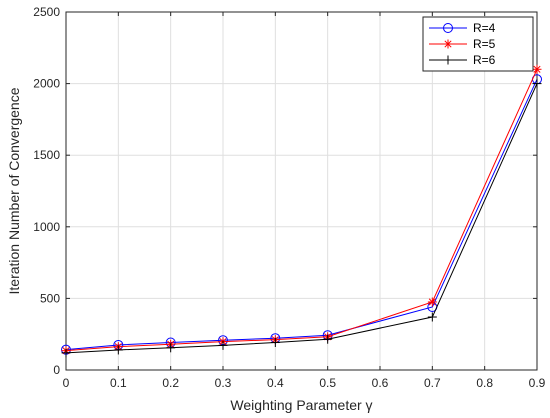 This screenshot has height=418, width=550. I want to click on x-tick-label: 0.7, so click(432, 383).